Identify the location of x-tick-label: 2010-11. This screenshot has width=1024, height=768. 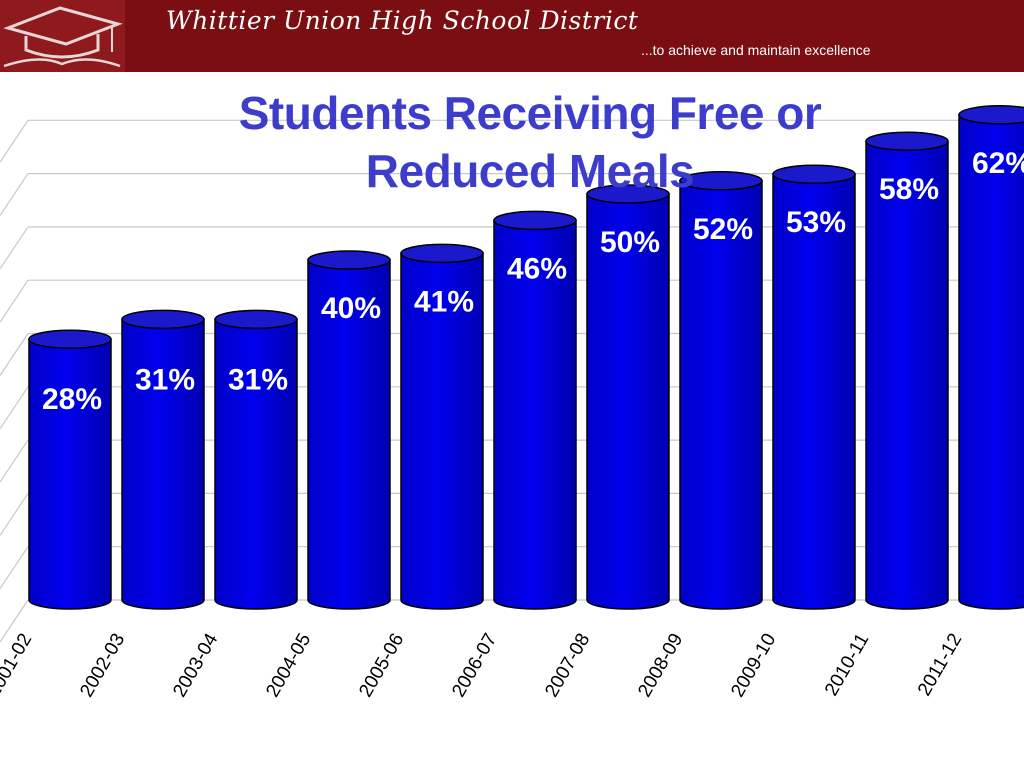
(847, 665).